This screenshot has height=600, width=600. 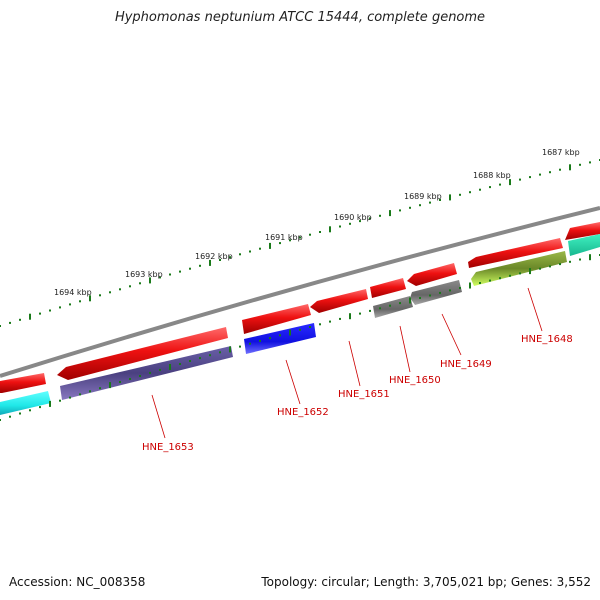 What do you see at coordinates (547, 339) in the screenshot?
I see `gene-label-hne1648: HNE_1648` at bounding box center [547, 339].